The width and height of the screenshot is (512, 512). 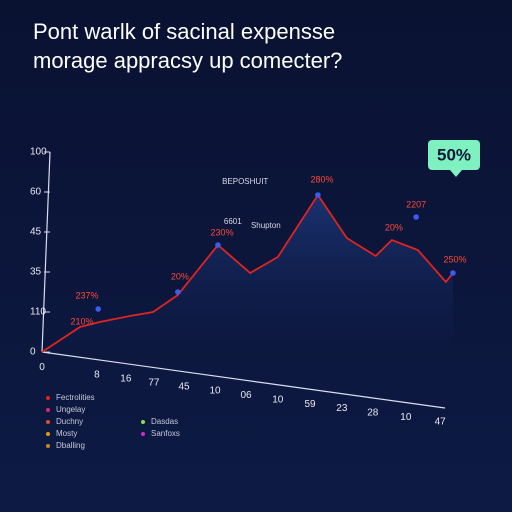 I want to click on y-tick-label: 45, so click(x=36, y=232).